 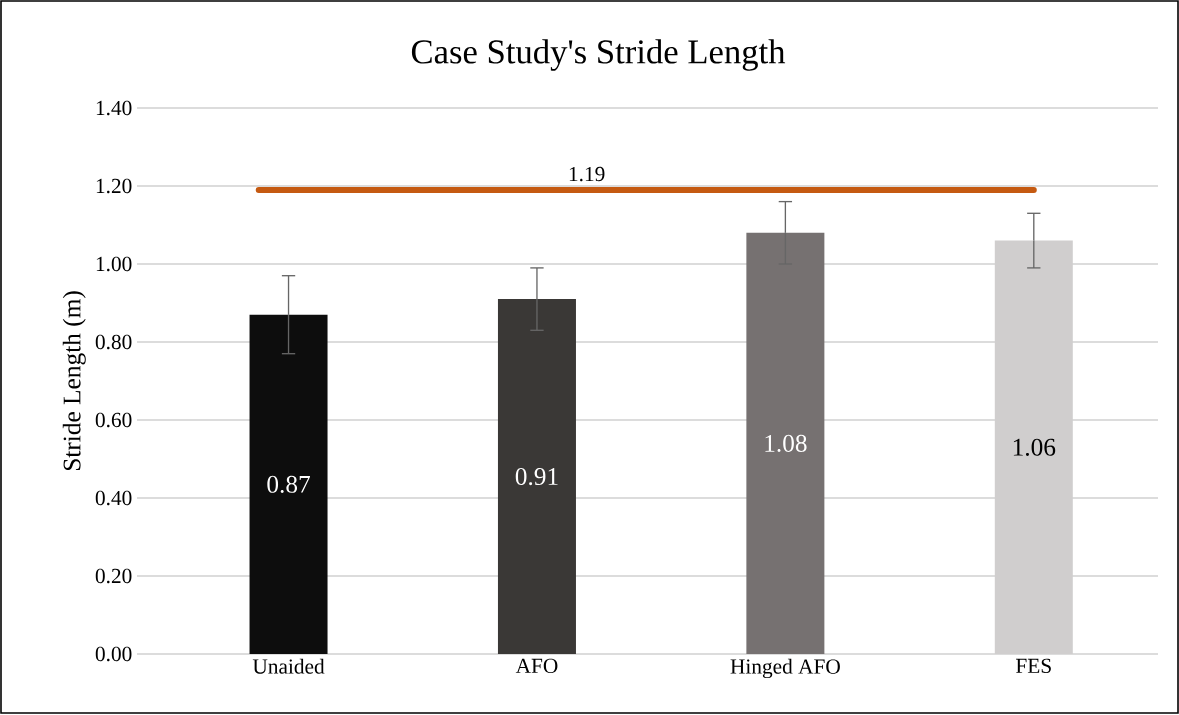 I want to click on data-label: 1.08, so click(x=786, y=443).